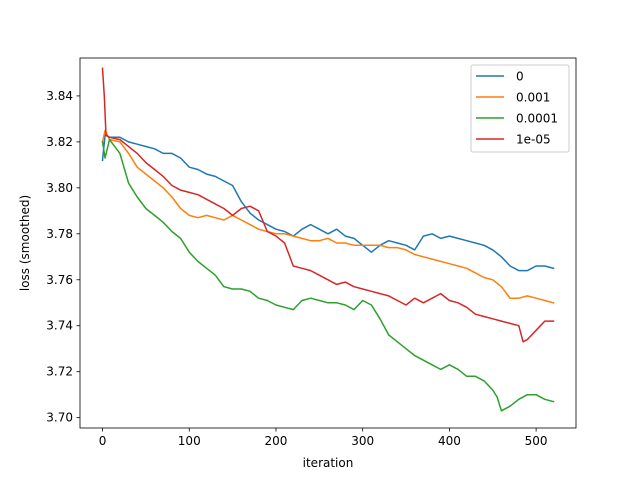 The image size is (640, 480). Describe the element at coordinates (59, 96) in the screenshot. I see `y-tick-label: 3.84` at that location.